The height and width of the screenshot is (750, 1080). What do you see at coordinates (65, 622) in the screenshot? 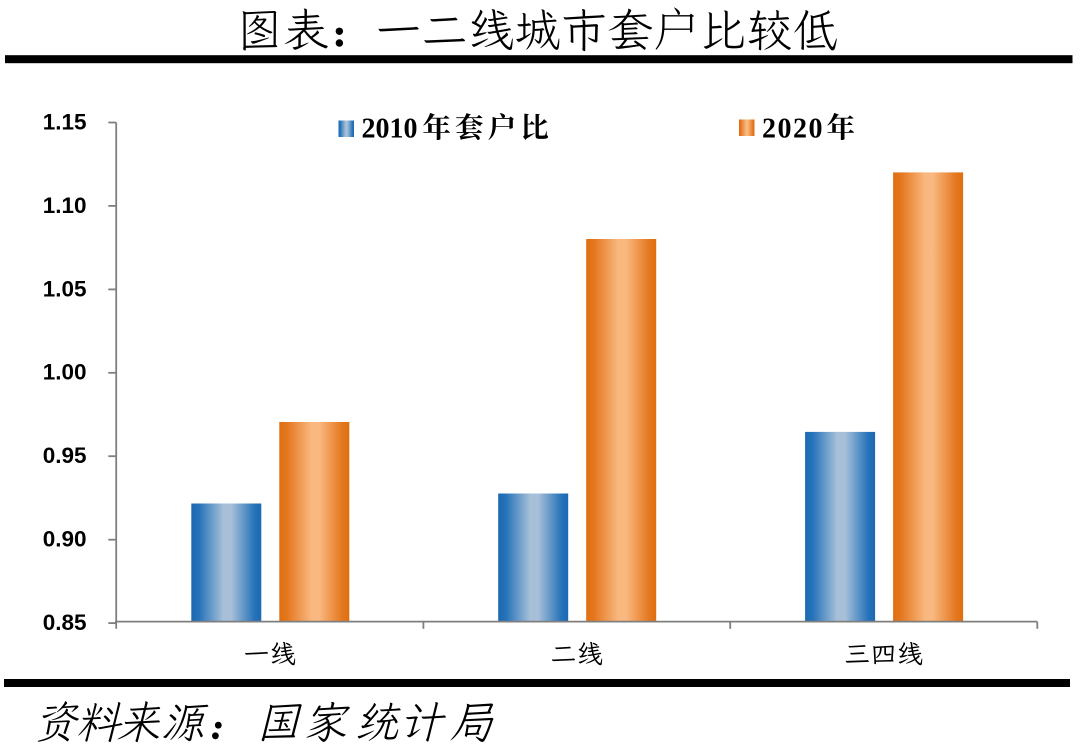
I see `svg-text: 0.85` at bounding box center [65, 622].